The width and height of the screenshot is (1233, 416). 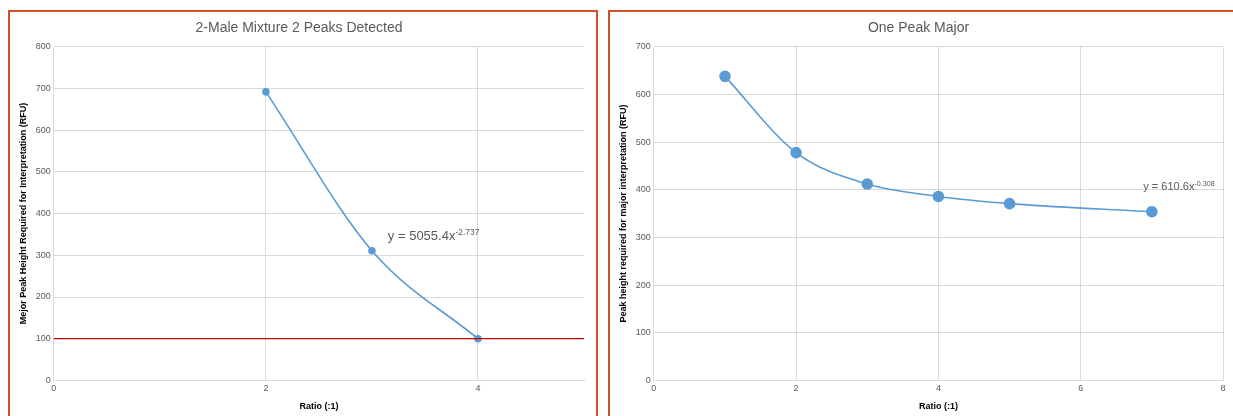 What do you see at coordinates (918, 27) in the screenshot?
I see `chart-title: One Peak Major` at bounding box center [918, 27].